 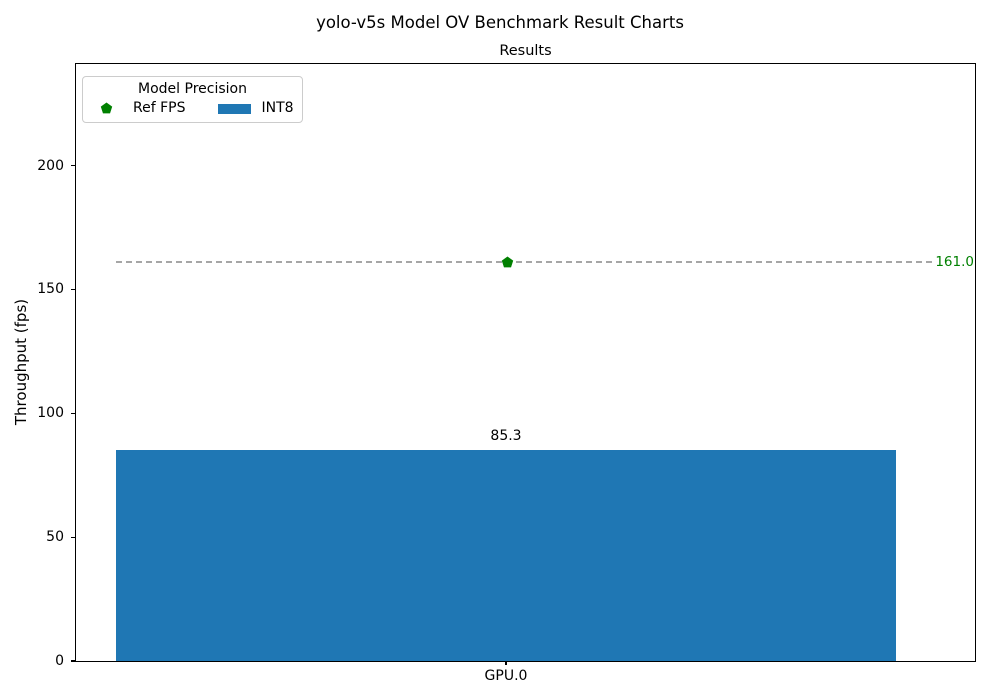 What do you see at coordinates (159, 108) in the screenshot?
I see `legend-entry-label-ref-fps: Ref FPS` at bounding box center [159, 108].